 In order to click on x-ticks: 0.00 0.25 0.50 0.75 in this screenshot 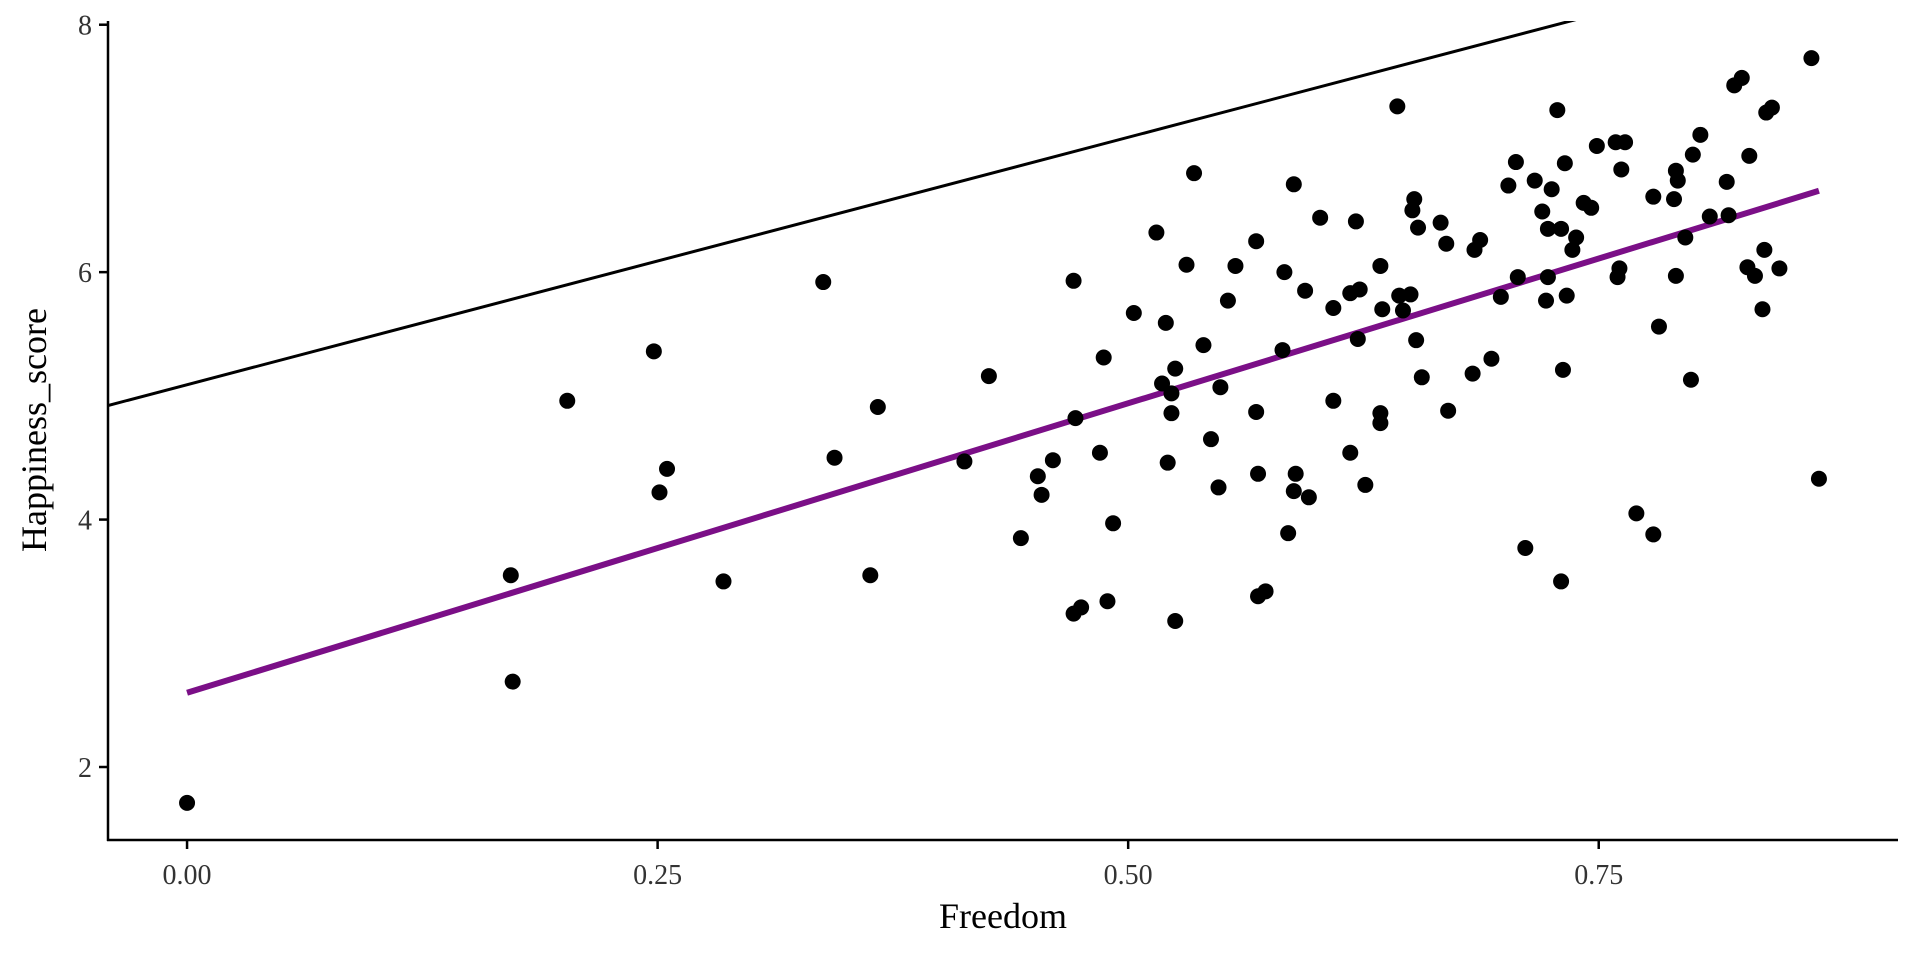, I will do `click(893, 865)`.